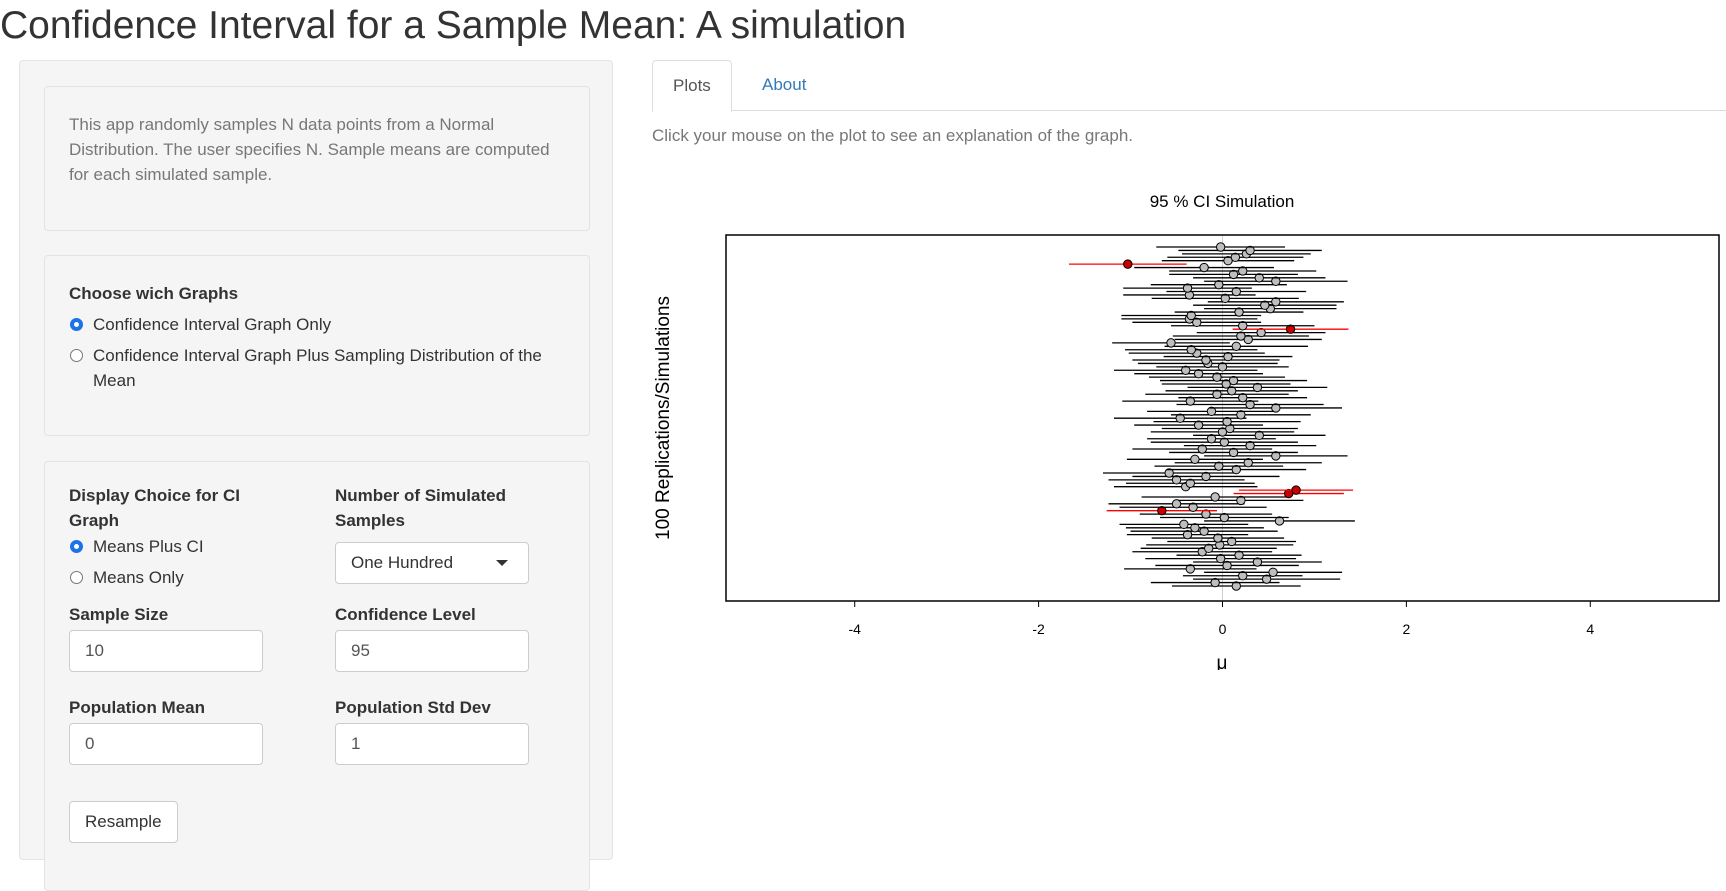  I want to click on num-samples-value: One Hundred, so click(402, 562).